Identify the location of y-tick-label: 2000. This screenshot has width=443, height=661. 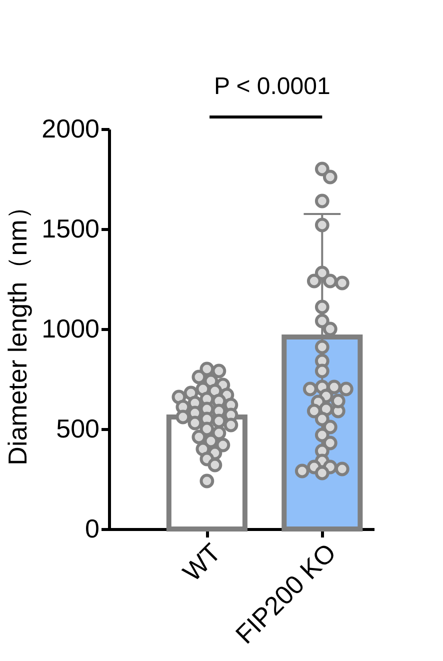
(71, 129).